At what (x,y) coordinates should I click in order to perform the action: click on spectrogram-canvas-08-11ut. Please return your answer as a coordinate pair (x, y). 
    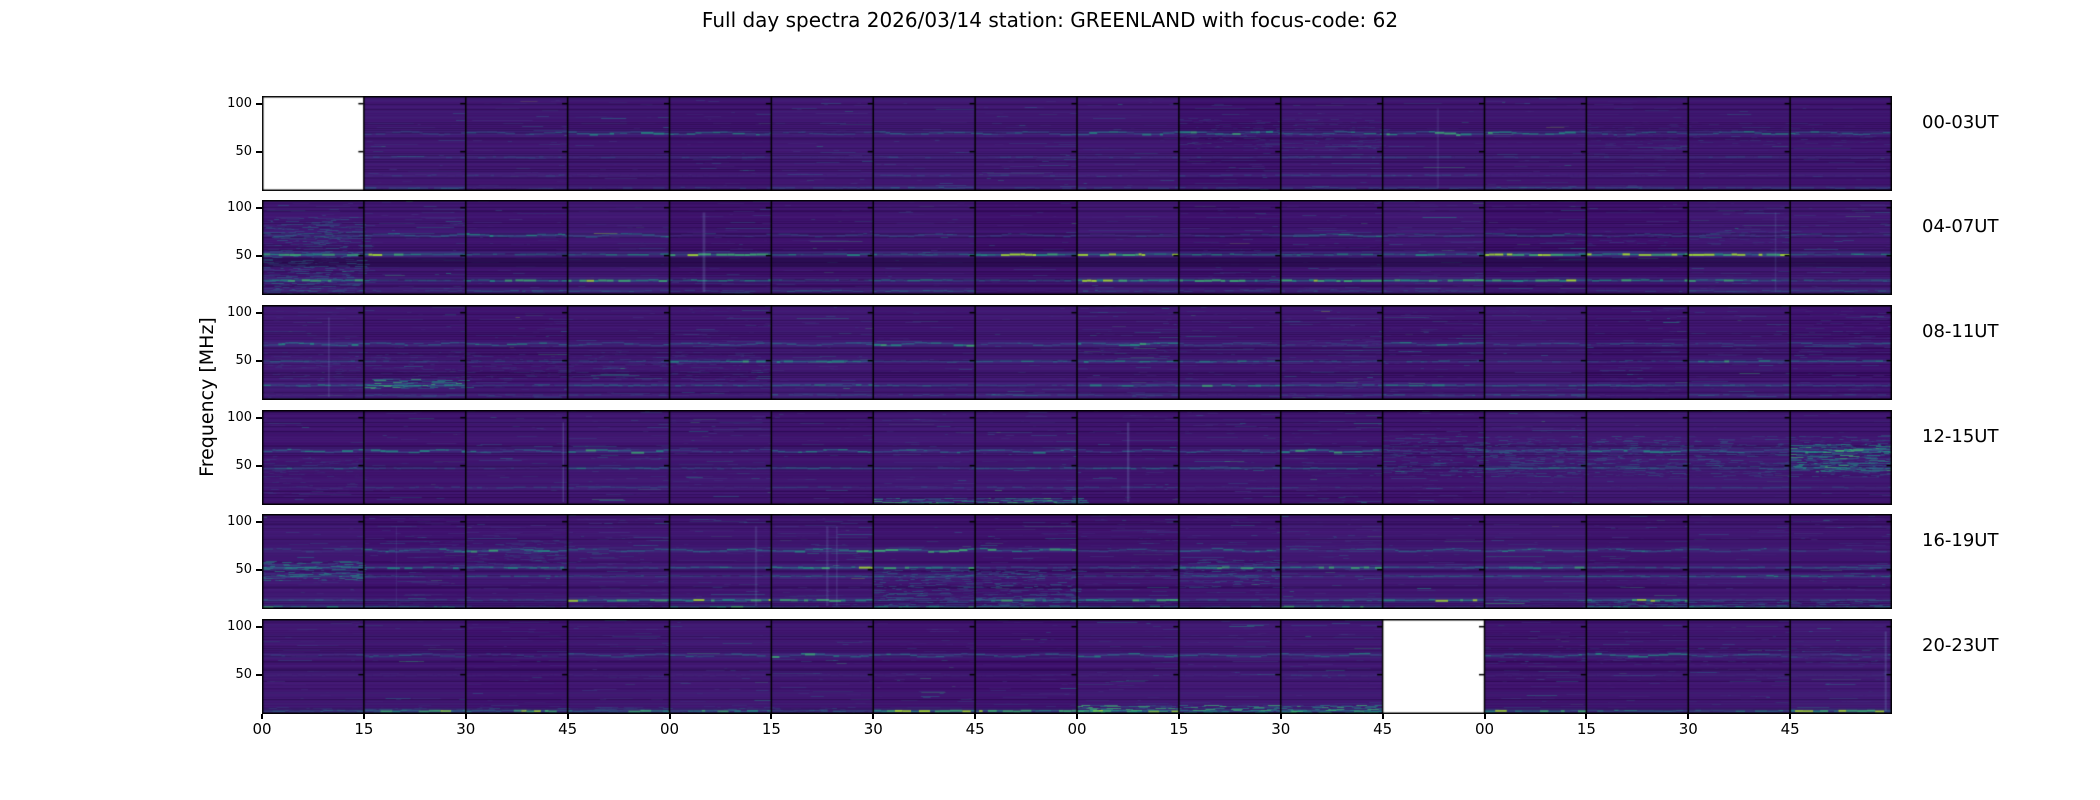
    Looking at the image, I should click on (1077, 352).